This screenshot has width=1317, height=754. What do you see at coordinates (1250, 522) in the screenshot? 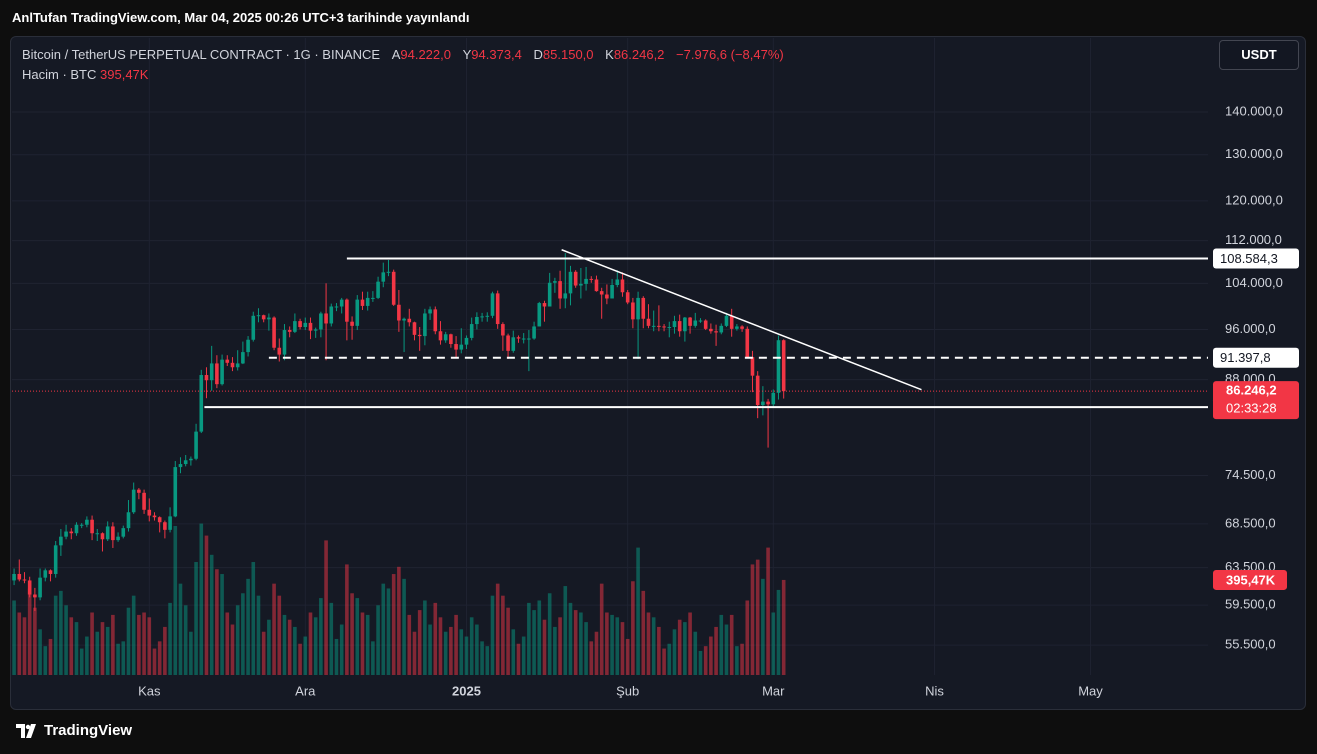
I see `y-tick-label: 68.500,0` at bounding box center [1250, 522].